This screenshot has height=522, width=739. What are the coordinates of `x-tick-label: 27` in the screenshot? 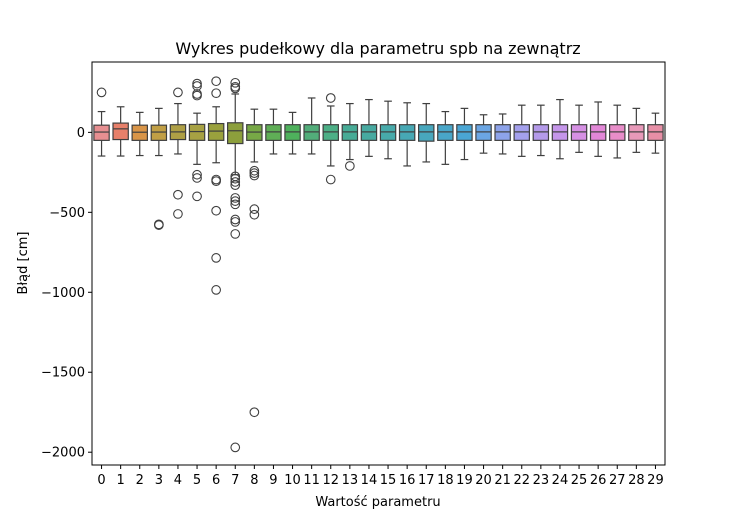 It's located at (617, 480).